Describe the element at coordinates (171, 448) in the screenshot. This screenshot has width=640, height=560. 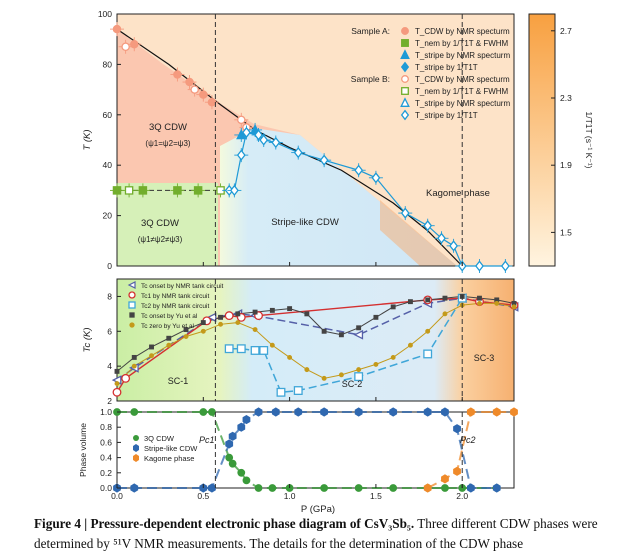
I see `legend-c-text-1: Stripe-like CDW` at that location.